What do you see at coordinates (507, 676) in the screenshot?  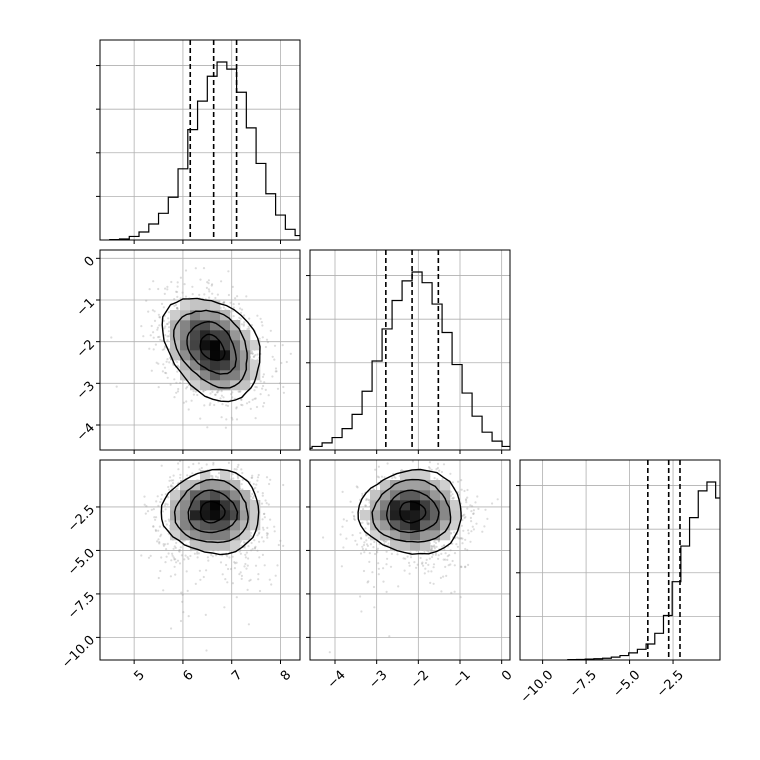 I see `x-tick-label: 0` at bounding box center [507, 676].